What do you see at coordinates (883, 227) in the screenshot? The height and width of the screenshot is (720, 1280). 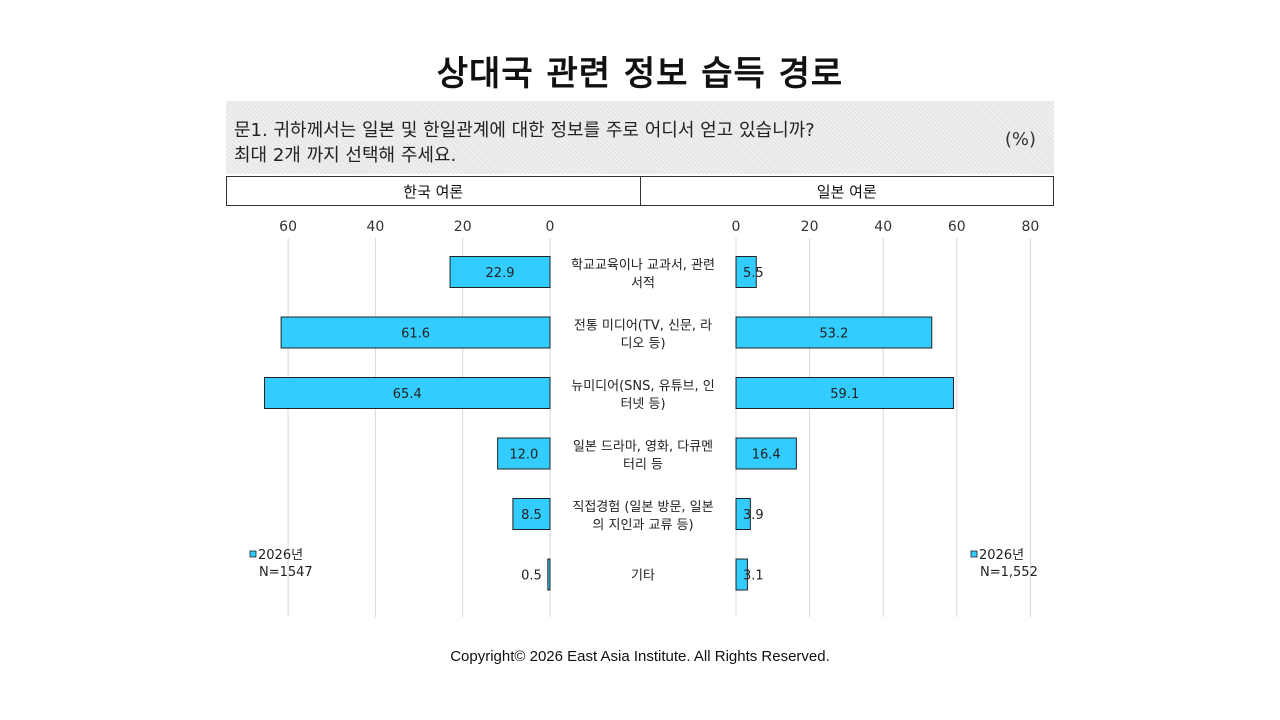 I see `tick-label-right: 40` at bounding box center [883, 227].